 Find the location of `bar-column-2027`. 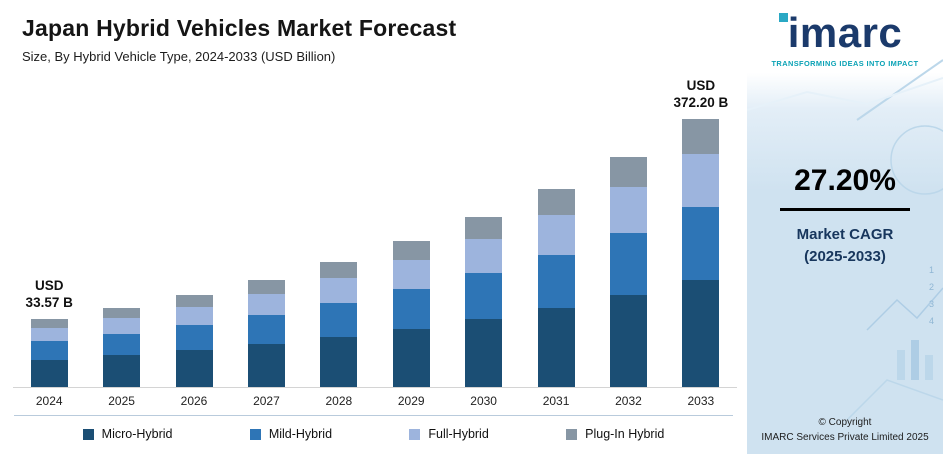

bar-column-2027 is located at coordinates (266, 226).